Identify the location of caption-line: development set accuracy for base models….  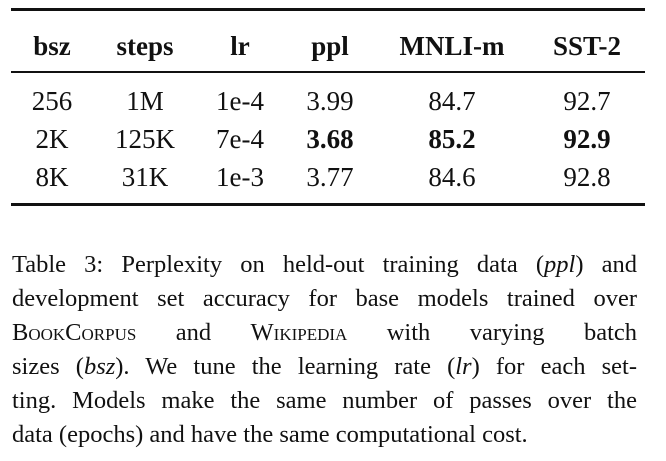
(324, 299).